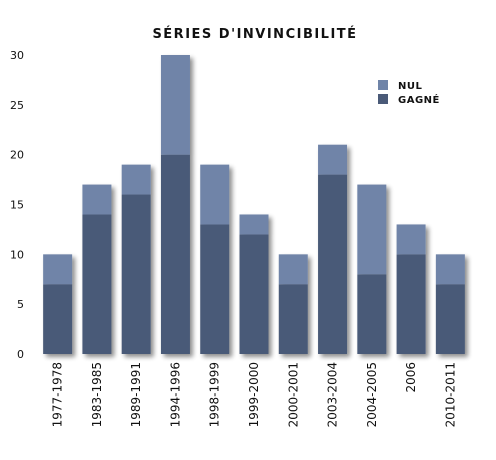 This screenshot has height=460, width=496. I want to click on legend-label: GAGNÉ, so click(419, 99).